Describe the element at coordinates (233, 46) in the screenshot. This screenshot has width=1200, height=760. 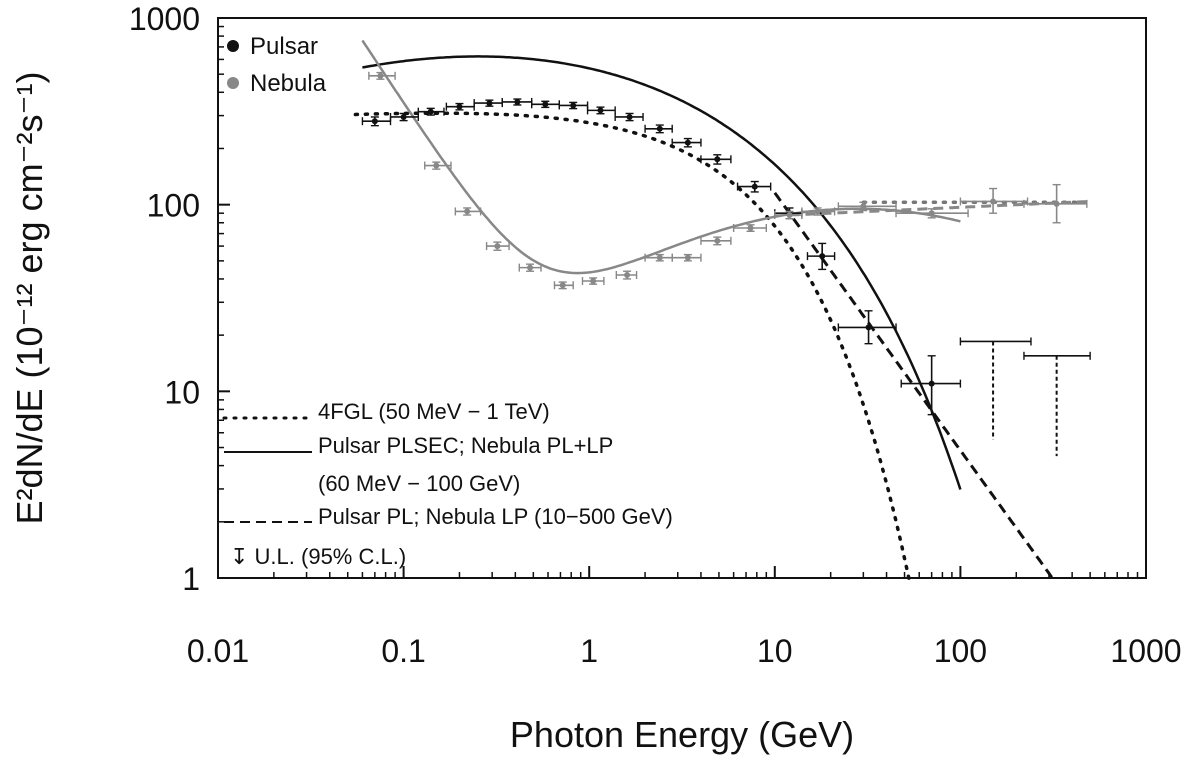
I see `legend-pulsar-marker` at that location.